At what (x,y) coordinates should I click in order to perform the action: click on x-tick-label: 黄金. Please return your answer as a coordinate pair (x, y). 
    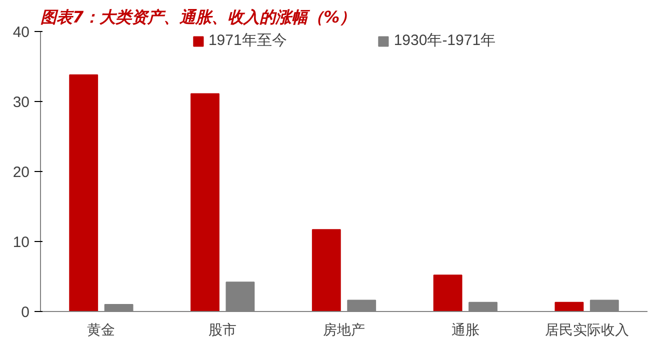
    Looking at the image, I should click on (101, 330).